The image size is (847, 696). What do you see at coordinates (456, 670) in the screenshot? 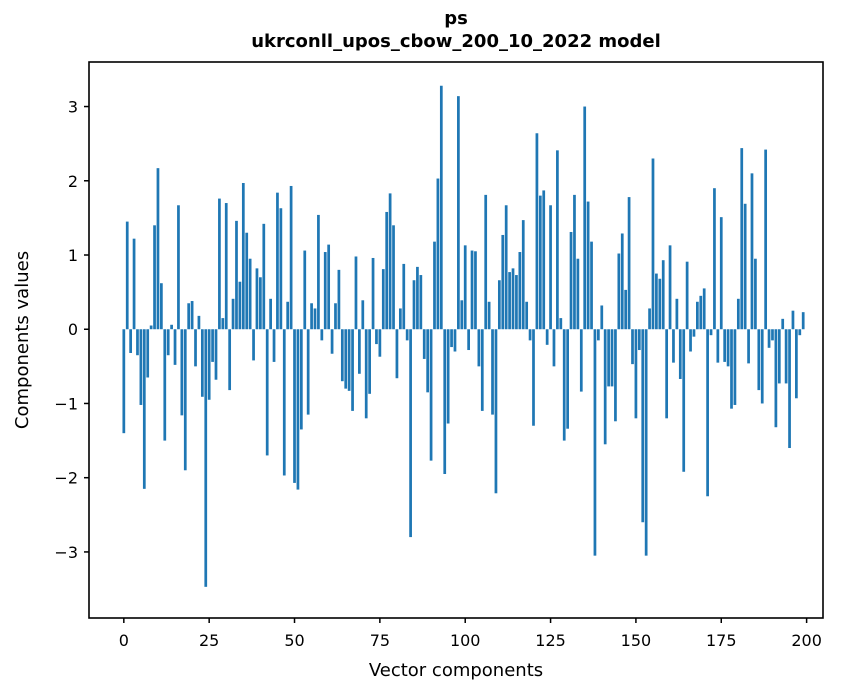
I see `x-axis-label: Vector components` at bounding box center [456, 670].